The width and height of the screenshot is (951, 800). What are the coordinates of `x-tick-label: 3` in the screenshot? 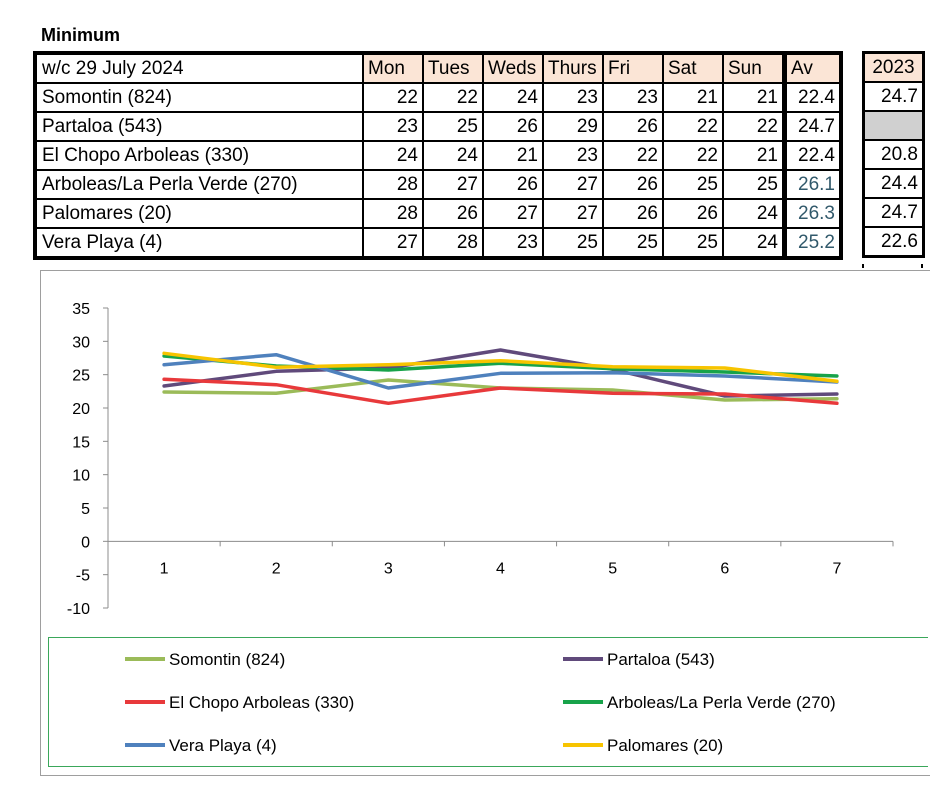 It's located at (388, 568).